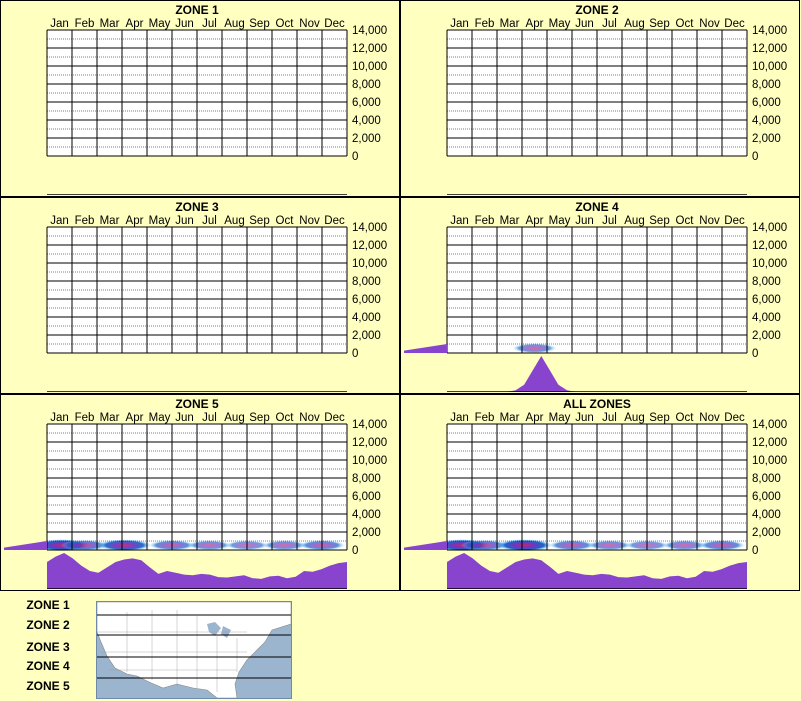 The height and width of the screenshot is (701, 801). I want to click on legend-zone-1: ZONE 1, so click(48, 605).